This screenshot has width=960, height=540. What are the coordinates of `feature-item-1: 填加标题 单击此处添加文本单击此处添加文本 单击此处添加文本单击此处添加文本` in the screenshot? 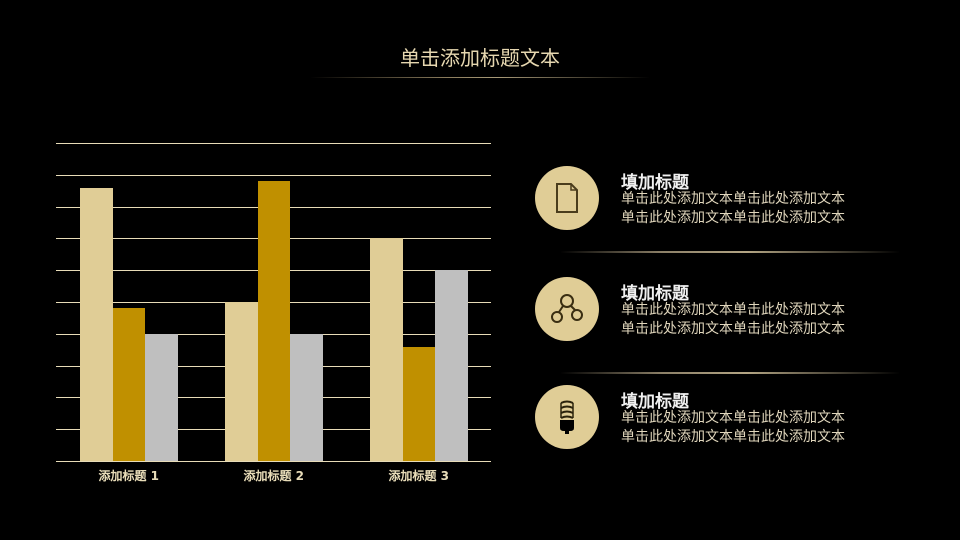 It's located at (725, 201).